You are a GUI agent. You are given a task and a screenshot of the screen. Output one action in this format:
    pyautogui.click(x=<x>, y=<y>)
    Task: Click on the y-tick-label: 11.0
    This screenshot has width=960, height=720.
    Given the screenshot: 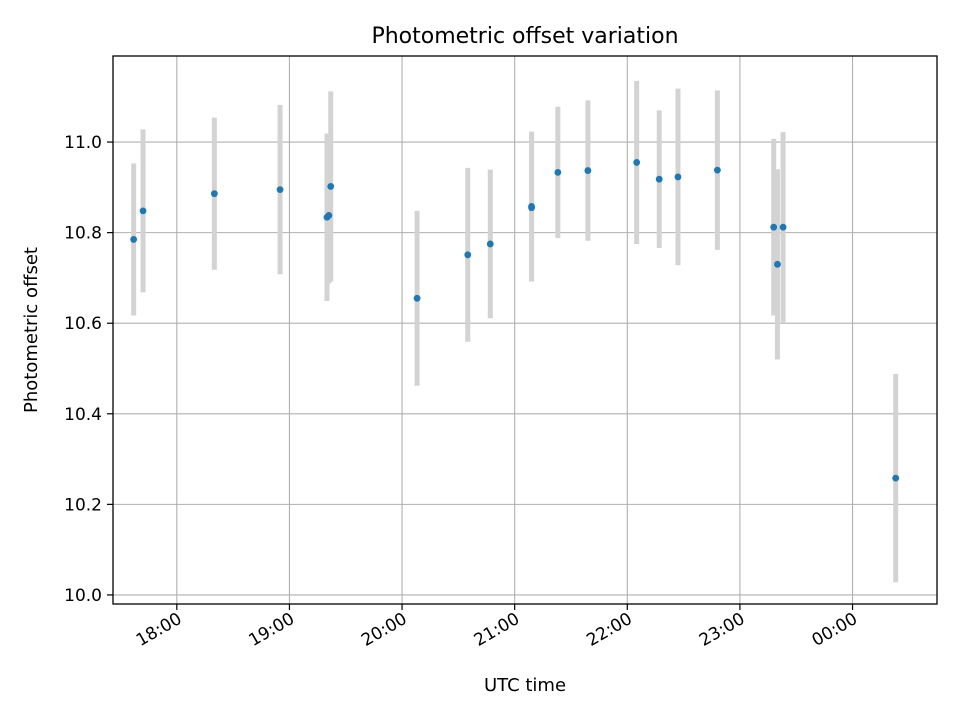 What is the action you would take?
    pyautogui.click(x=83, y=143)
    